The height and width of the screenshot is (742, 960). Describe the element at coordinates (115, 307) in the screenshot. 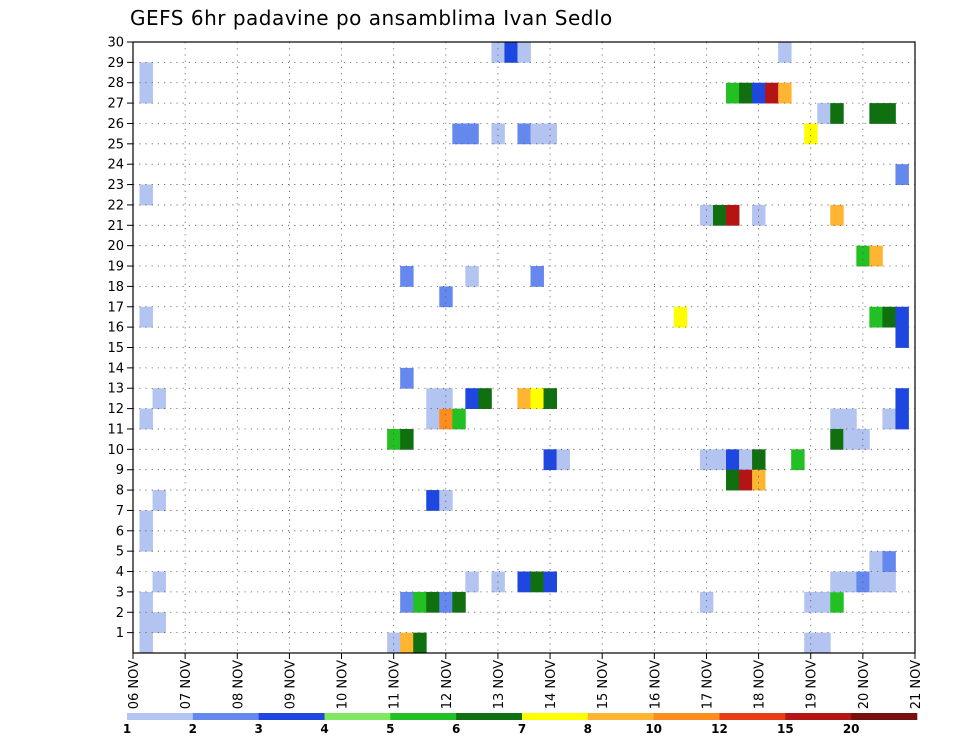

I see `y-tick-label: 17` at that location.